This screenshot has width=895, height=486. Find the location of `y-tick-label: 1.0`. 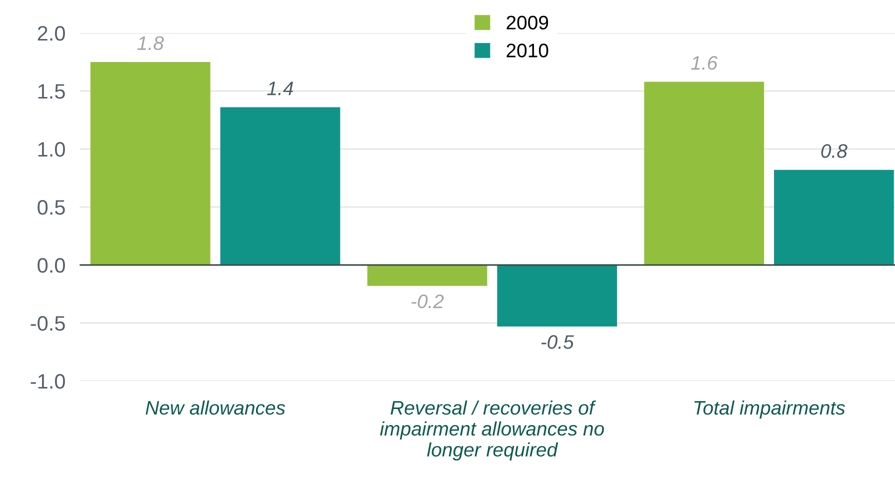

y-tick-label: 1.0 is located at coordinates (51, 149).